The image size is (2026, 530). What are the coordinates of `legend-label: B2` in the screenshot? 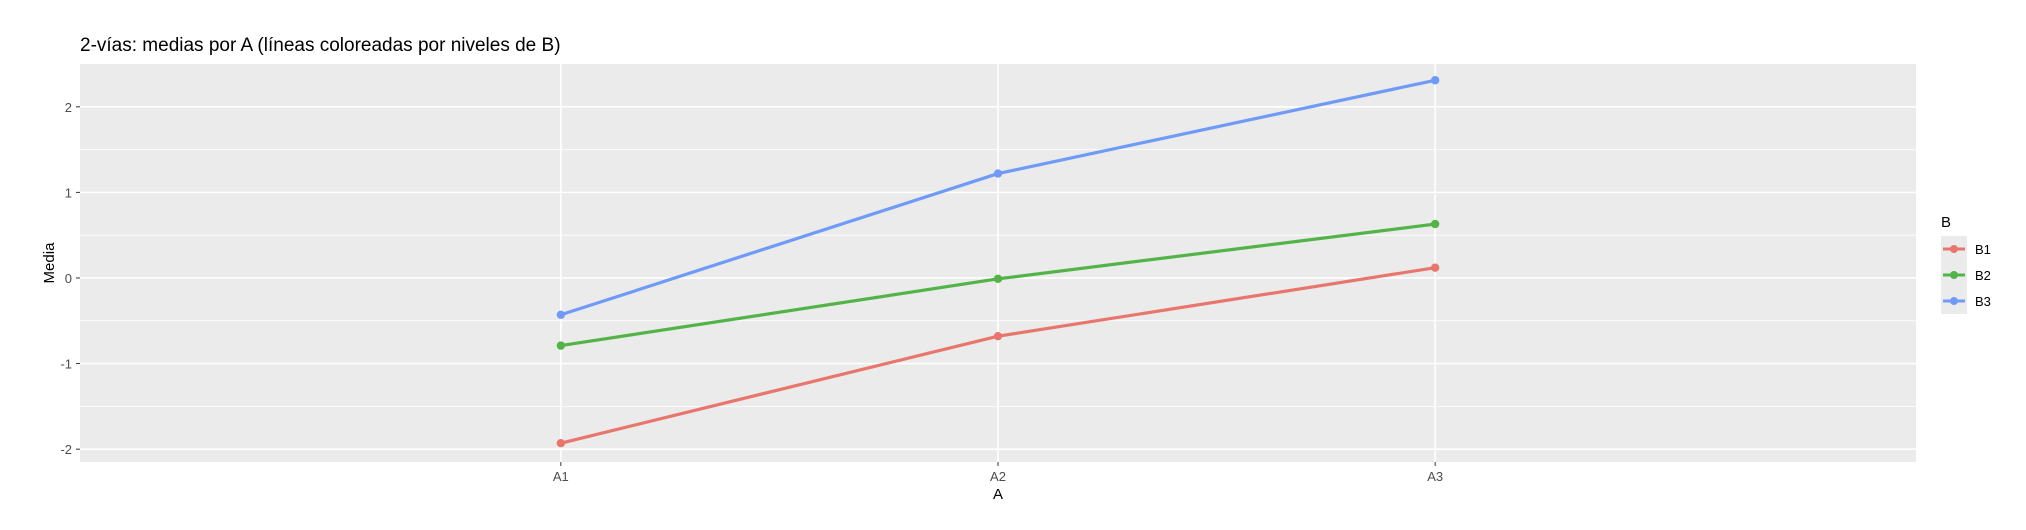 It's located at (1983, 275).